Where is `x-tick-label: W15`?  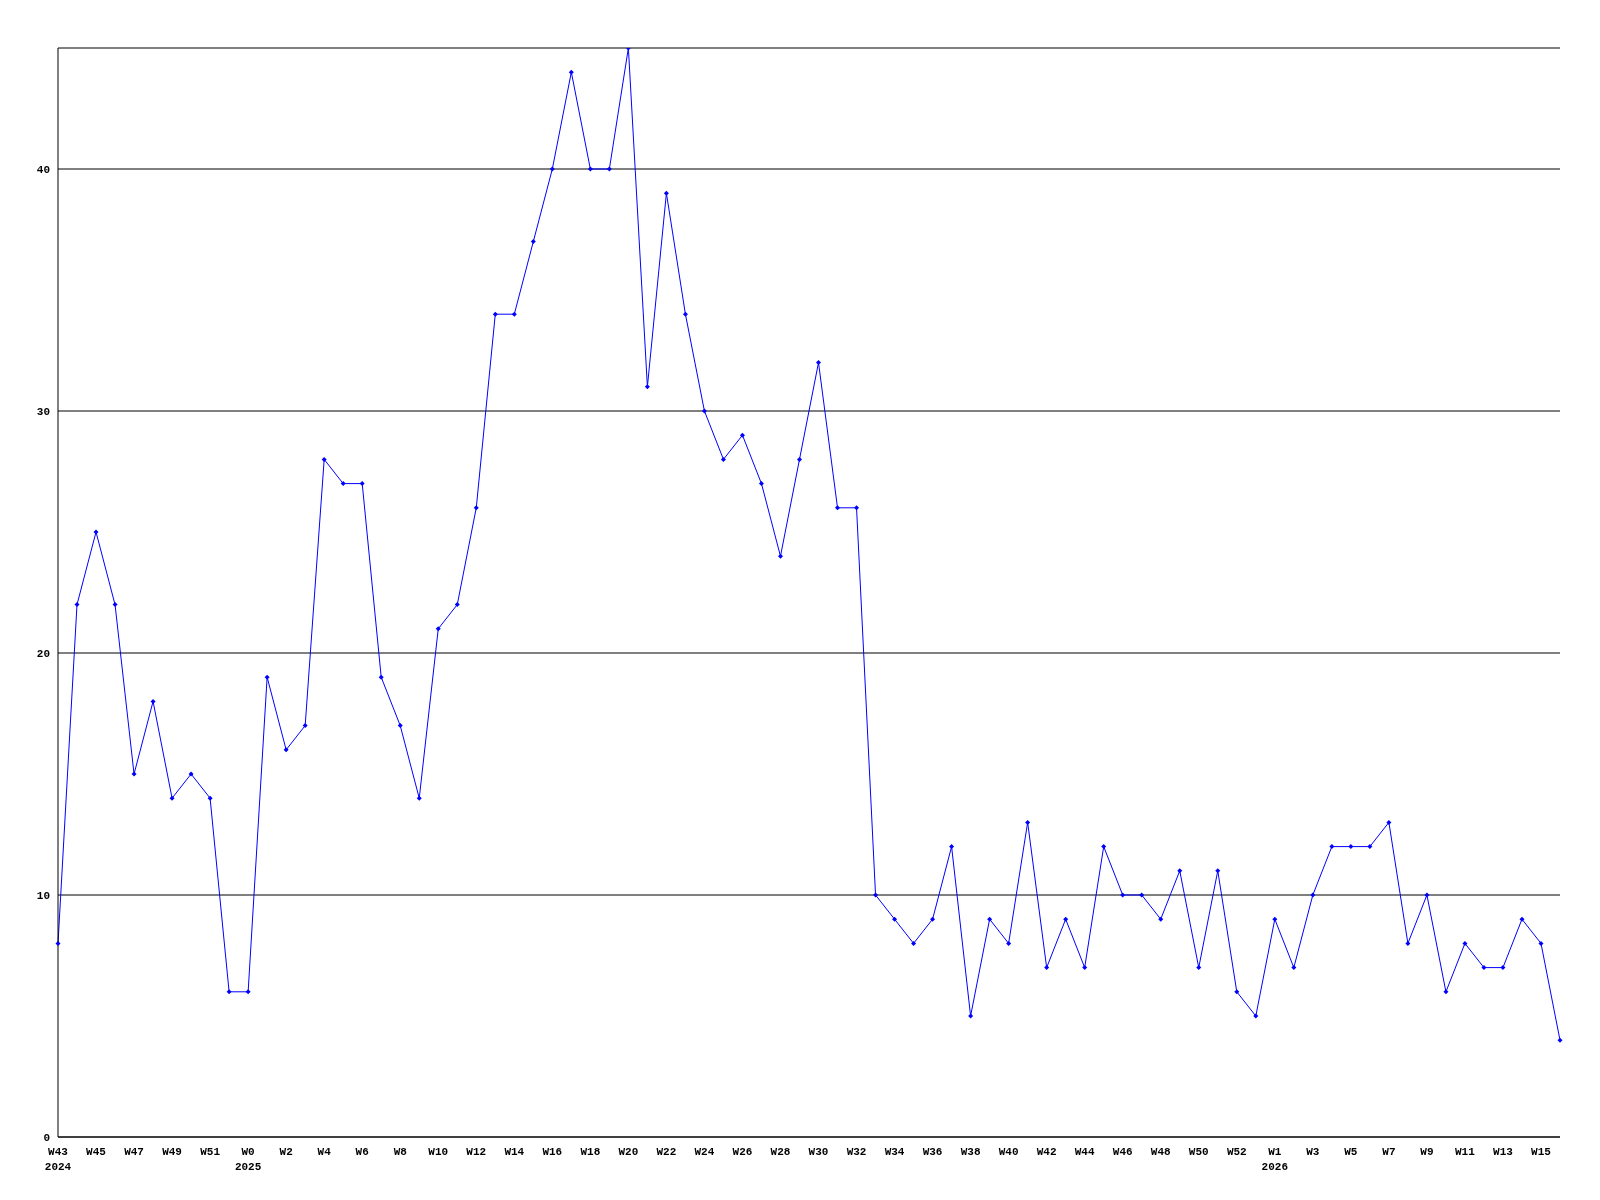
x-tick-label: W15 is located at coordinates (1541, 1152).